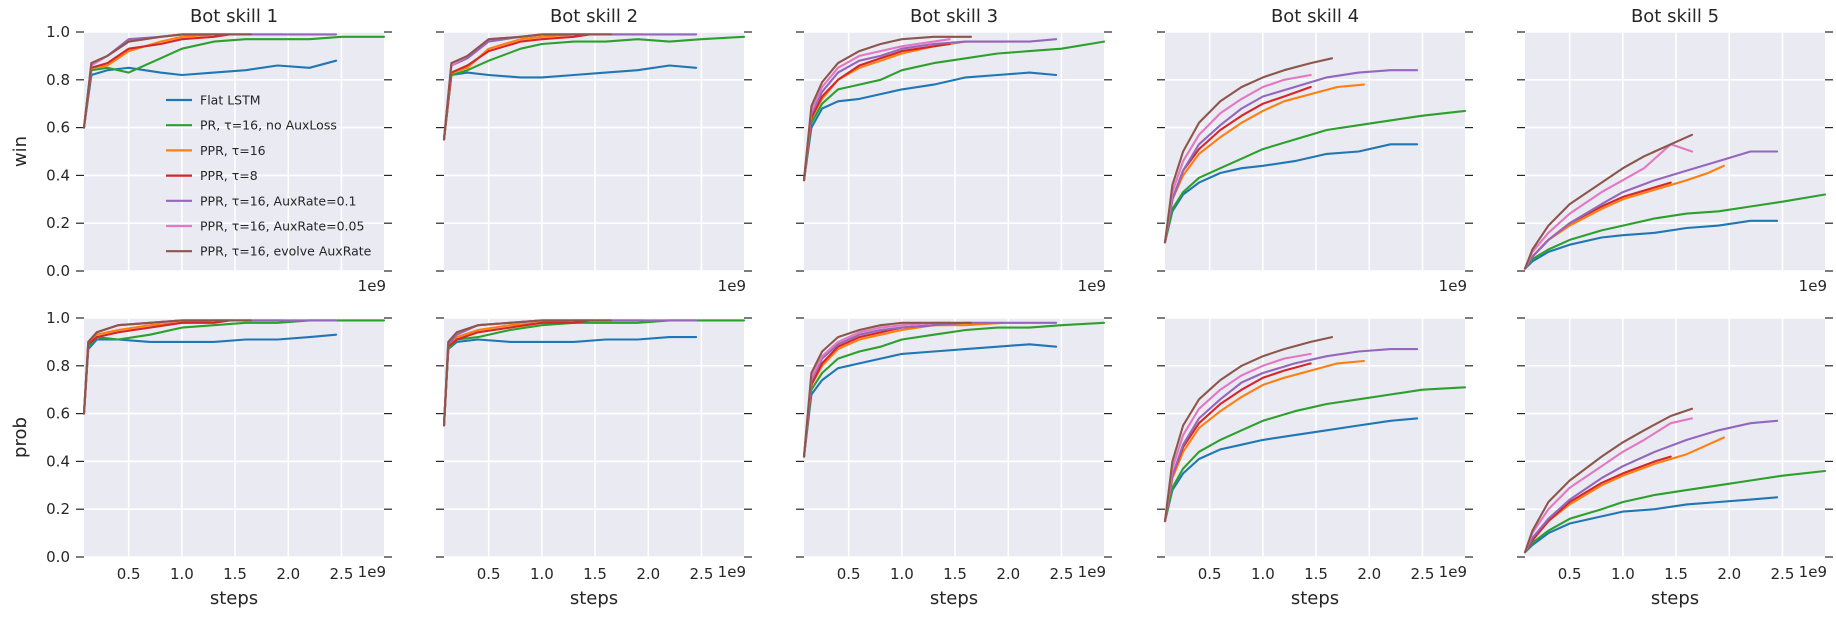 The height and width of the screenshot is (629, 1836). I want to click on legend-label: PPR, τ=16, AuxRate=0.05, so click(282, 226).